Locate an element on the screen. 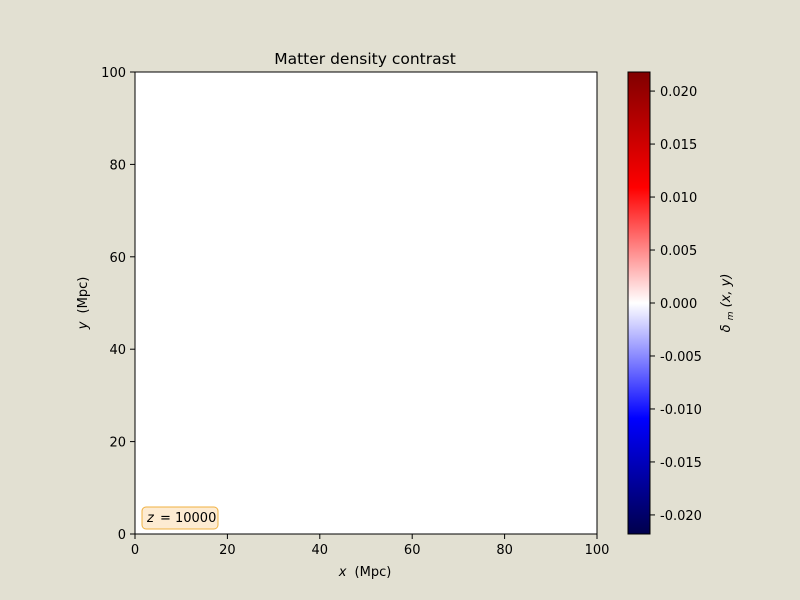 This screenshot has height=600, width=800. annotation-box is located at coordinates (180, 518).